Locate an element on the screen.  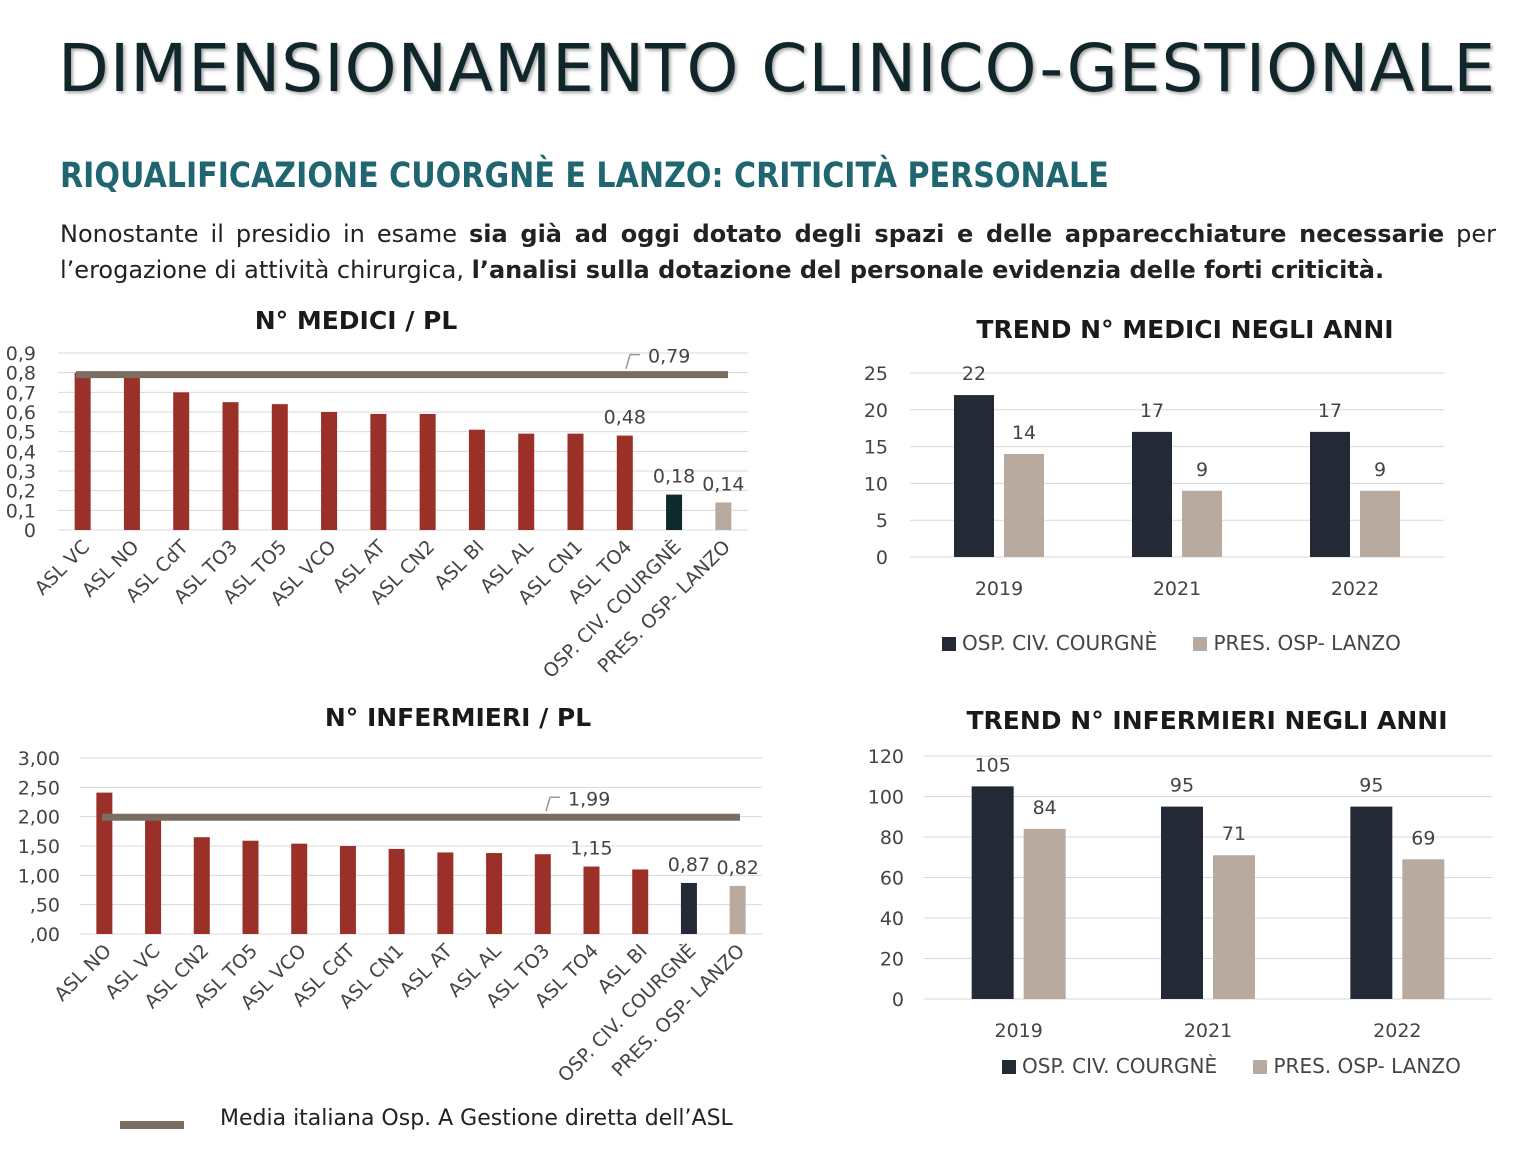
y-tick-label: 5 is located at coordinates (882, 521).